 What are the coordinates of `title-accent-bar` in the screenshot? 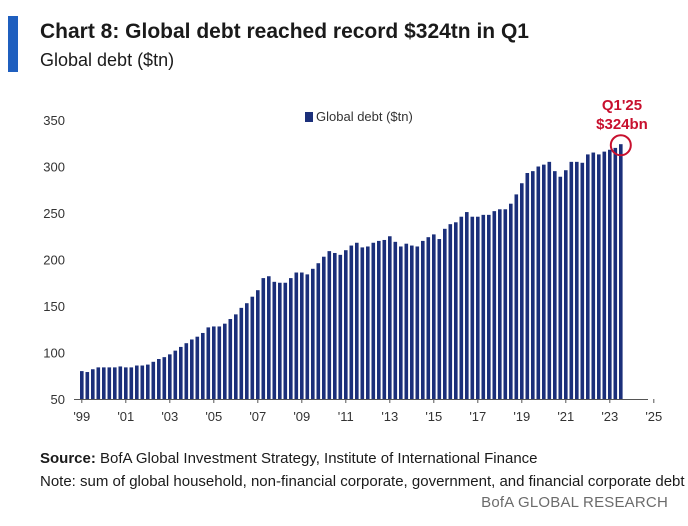 It's located at (13, 44).